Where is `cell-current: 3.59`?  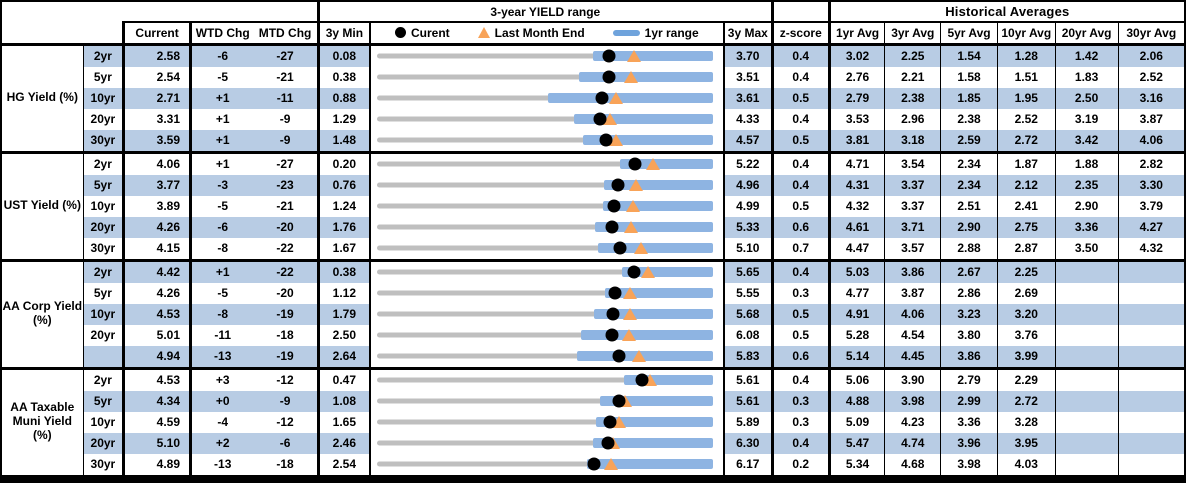 cell-current: 3.59 is located at coordinates (158, 141).